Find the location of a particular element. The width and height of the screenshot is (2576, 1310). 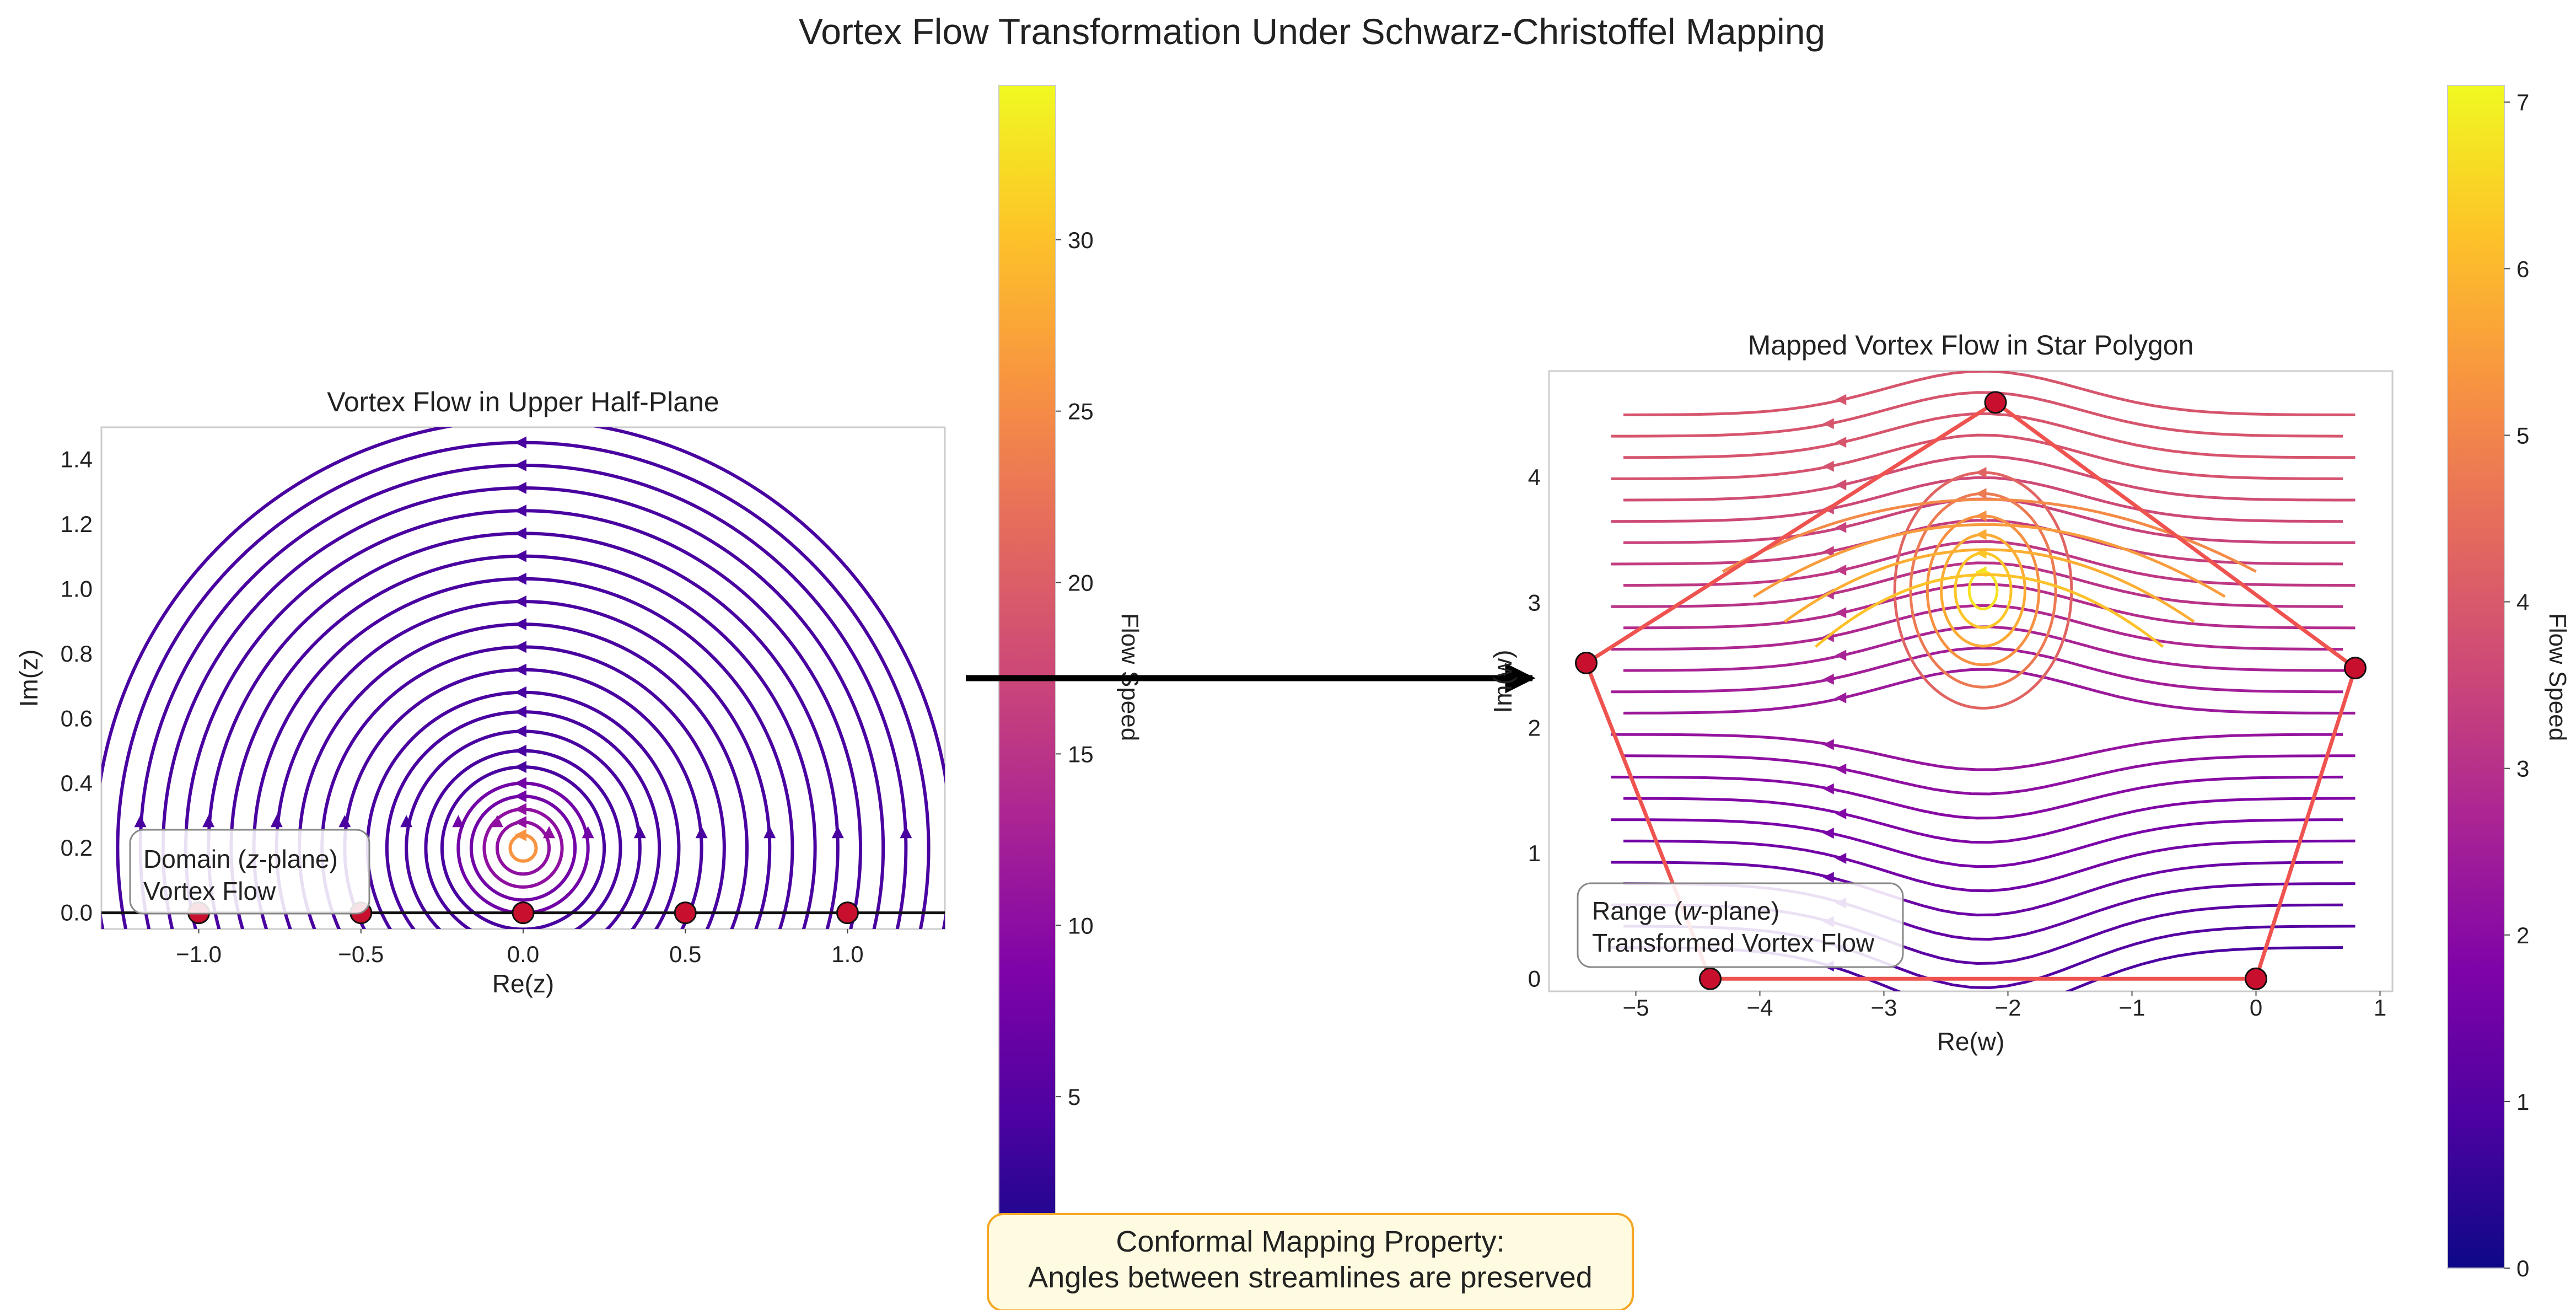

colorbar-tick-label: 15 is located at coordinates (1081, 754).